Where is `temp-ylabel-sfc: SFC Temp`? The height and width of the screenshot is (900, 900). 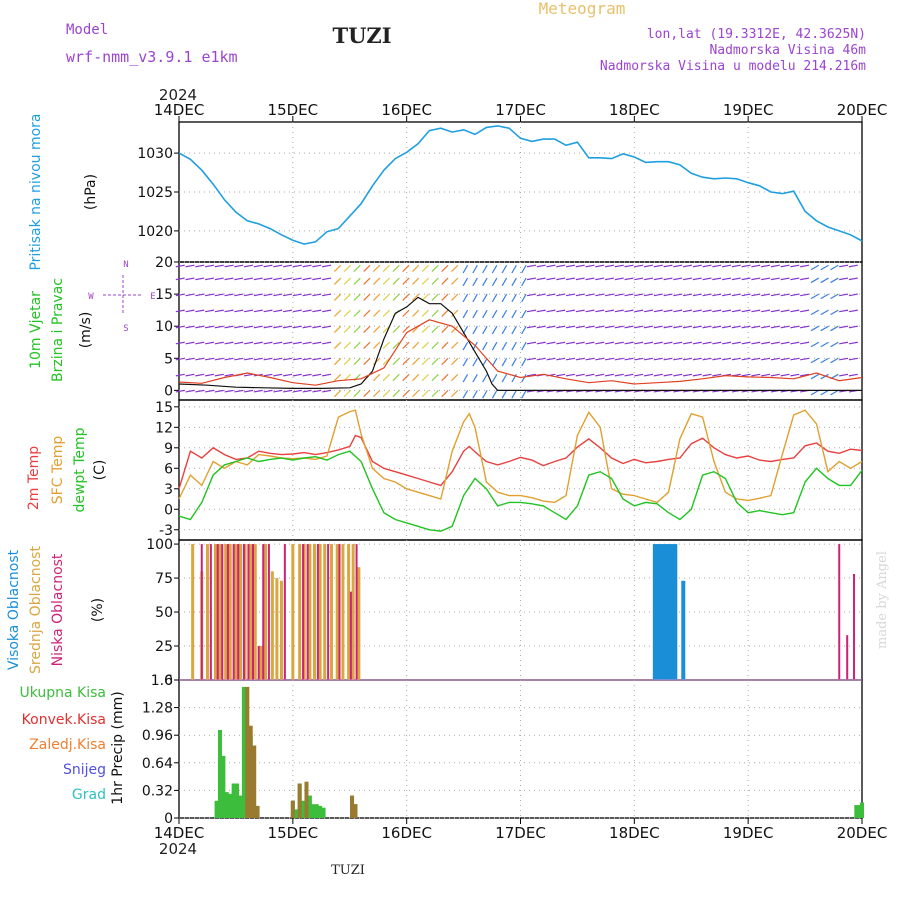
temp-ylabel-sfc: SFC Temp is located at coordinates (58, 470).